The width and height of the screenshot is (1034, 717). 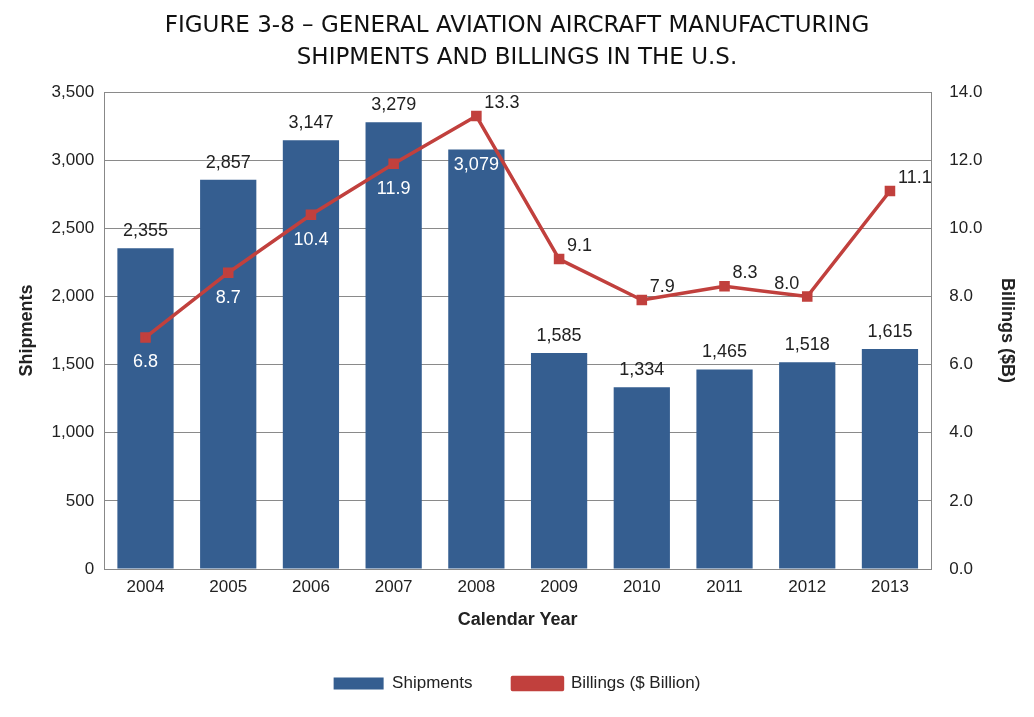 I want to click on data-label: 8.0, so click(x=787, y=282).